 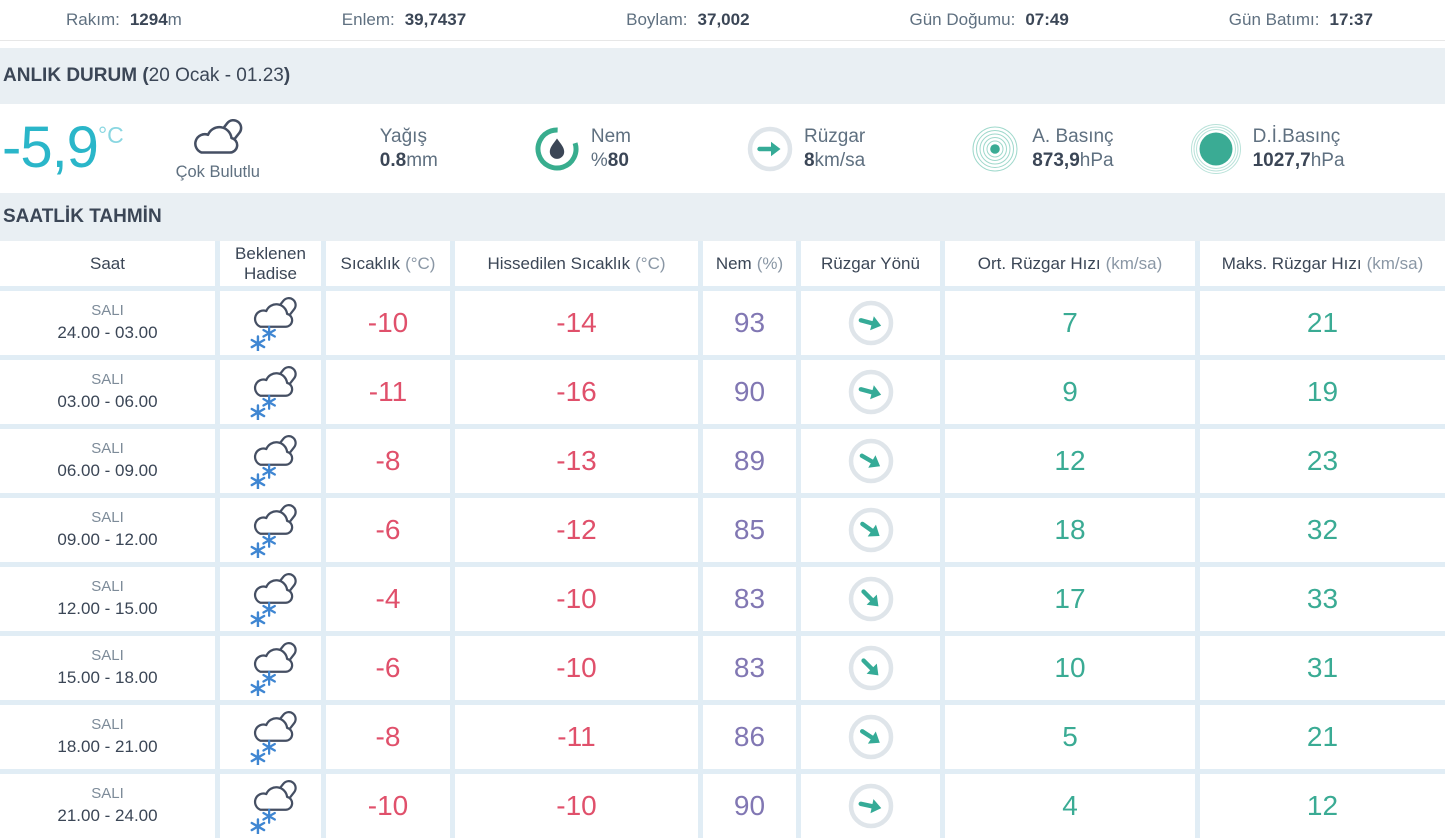 I want to click on col-header-avg-wind: Ort. Rüzgar Hızı (km/sa), so click(x=1070, y=263).